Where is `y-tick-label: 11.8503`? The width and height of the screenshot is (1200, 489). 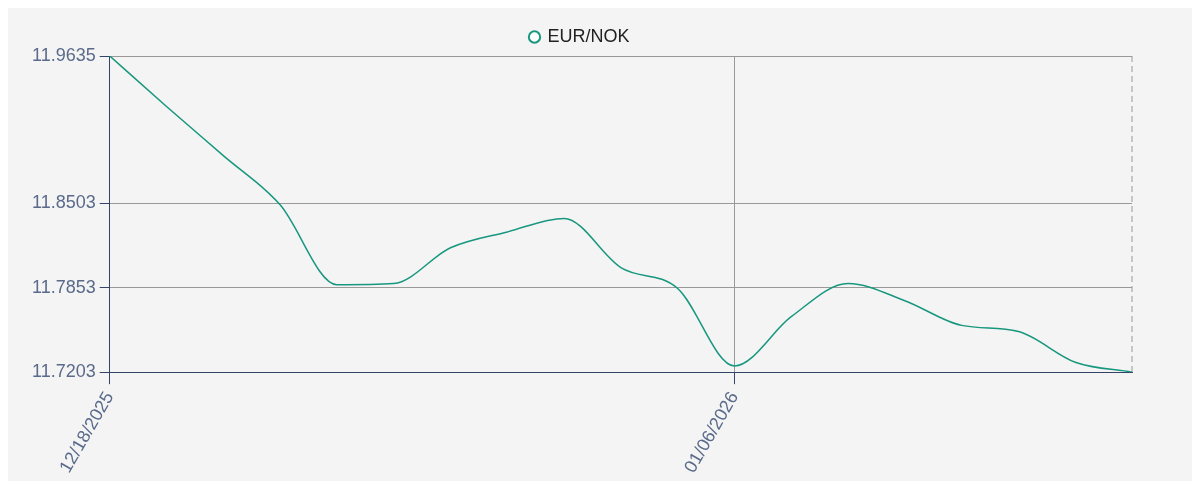 y-tick-label: 11.8503 is located at coordinates (64, 202).